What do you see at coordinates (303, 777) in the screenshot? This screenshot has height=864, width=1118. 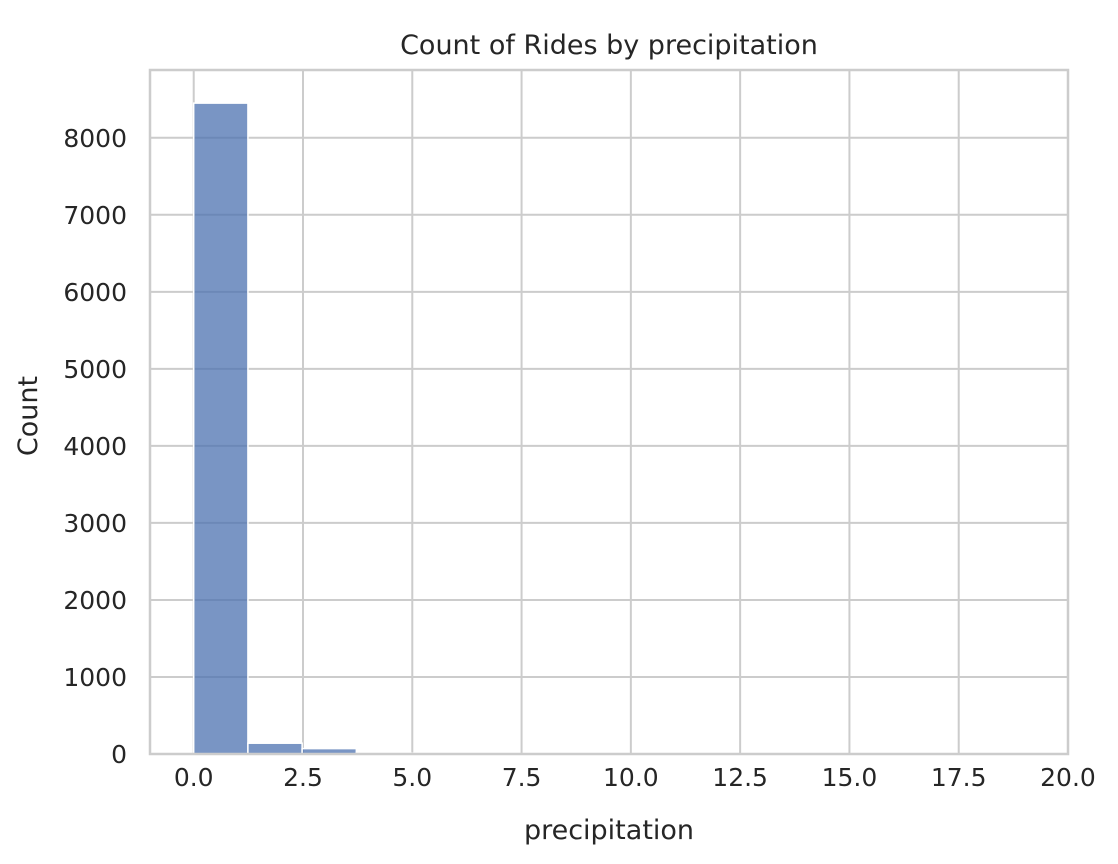 I see `x-tick-label: 2.5` at bounding box center [303, 777].